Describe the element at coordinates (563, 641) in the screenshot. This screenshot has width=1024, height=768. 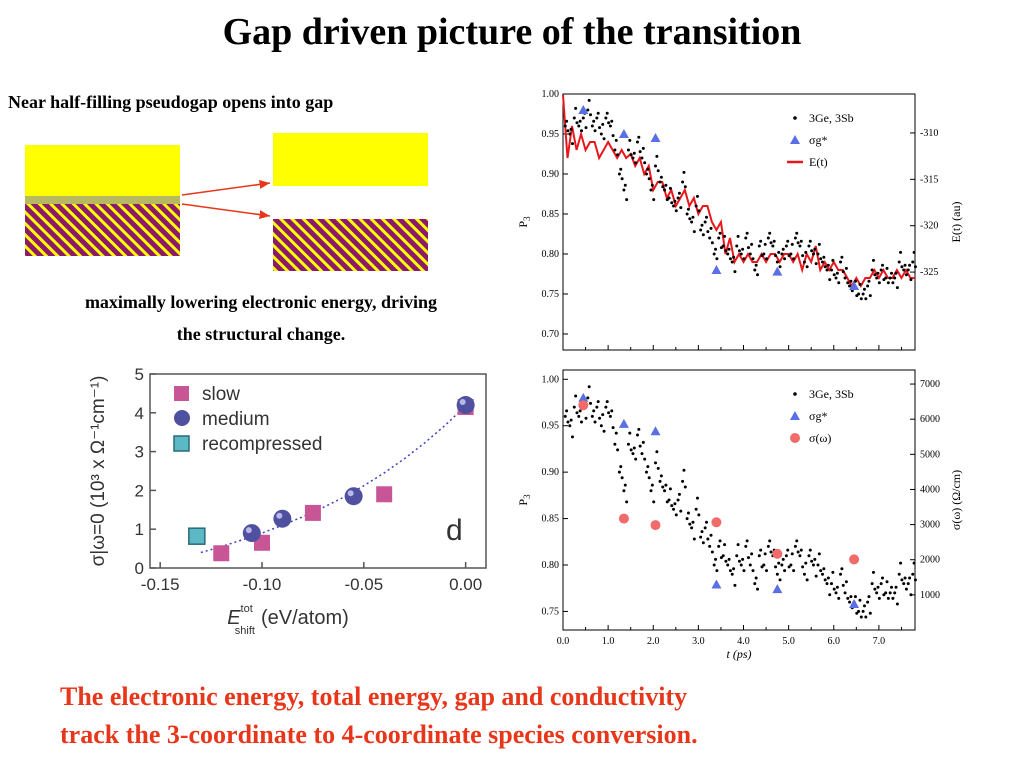
I see `x-tick-label: 0.0` at that location.